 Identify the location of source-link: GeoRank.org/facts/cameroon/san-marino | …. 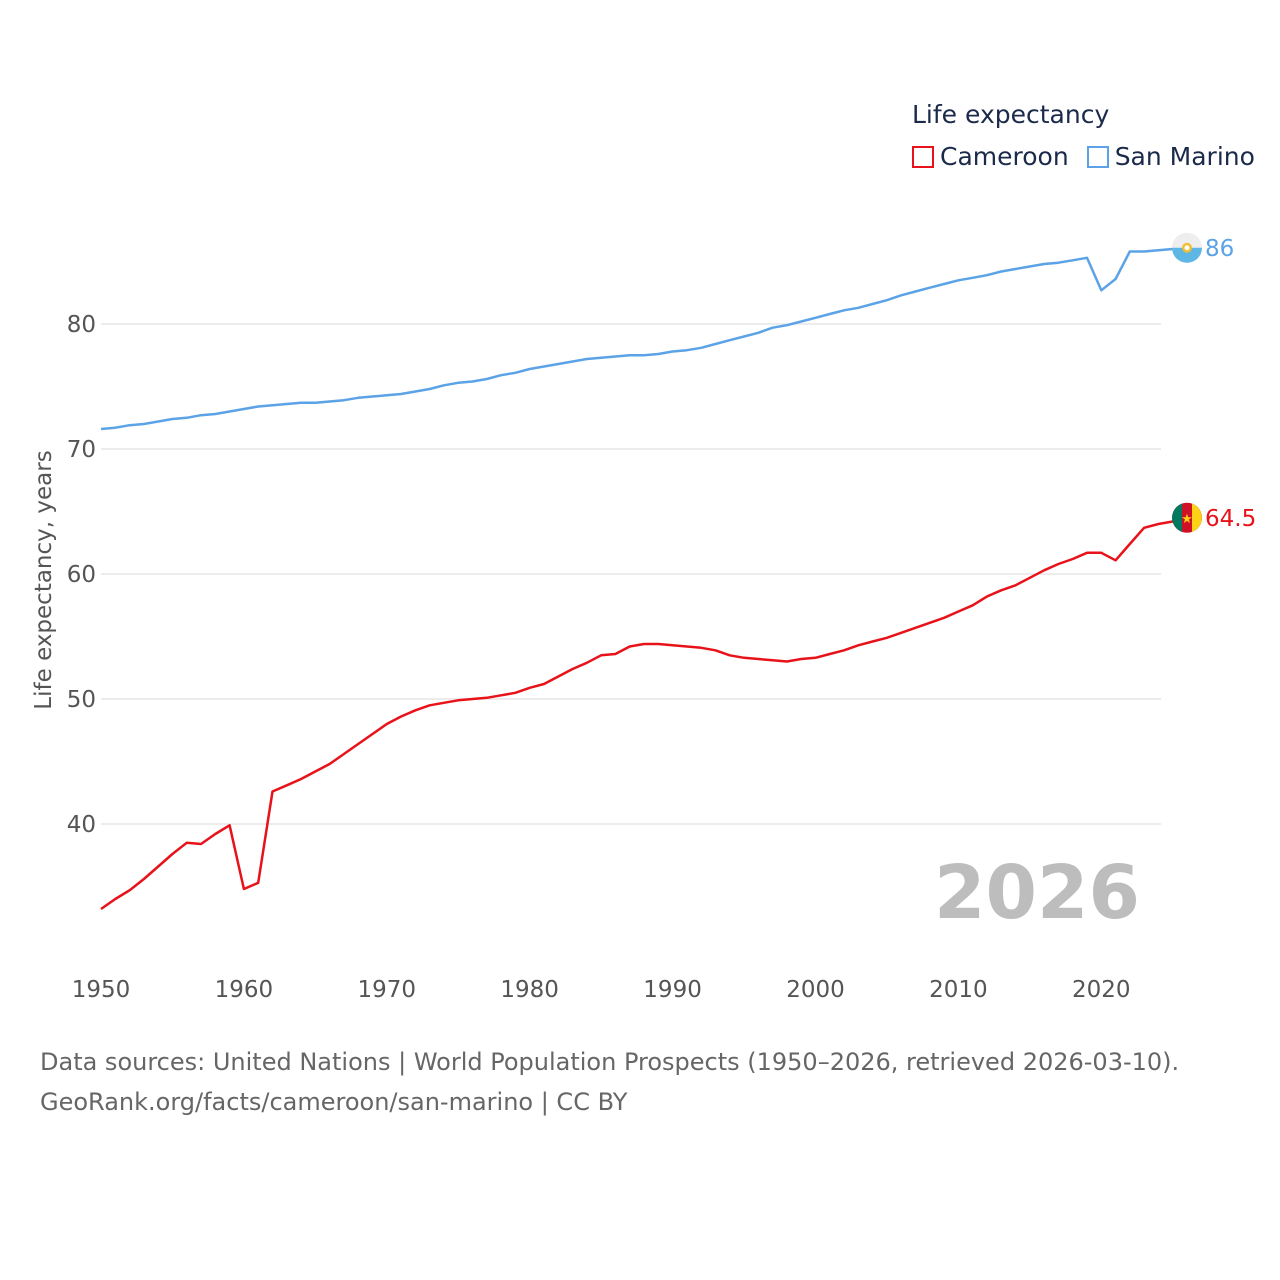
(334, 1102).